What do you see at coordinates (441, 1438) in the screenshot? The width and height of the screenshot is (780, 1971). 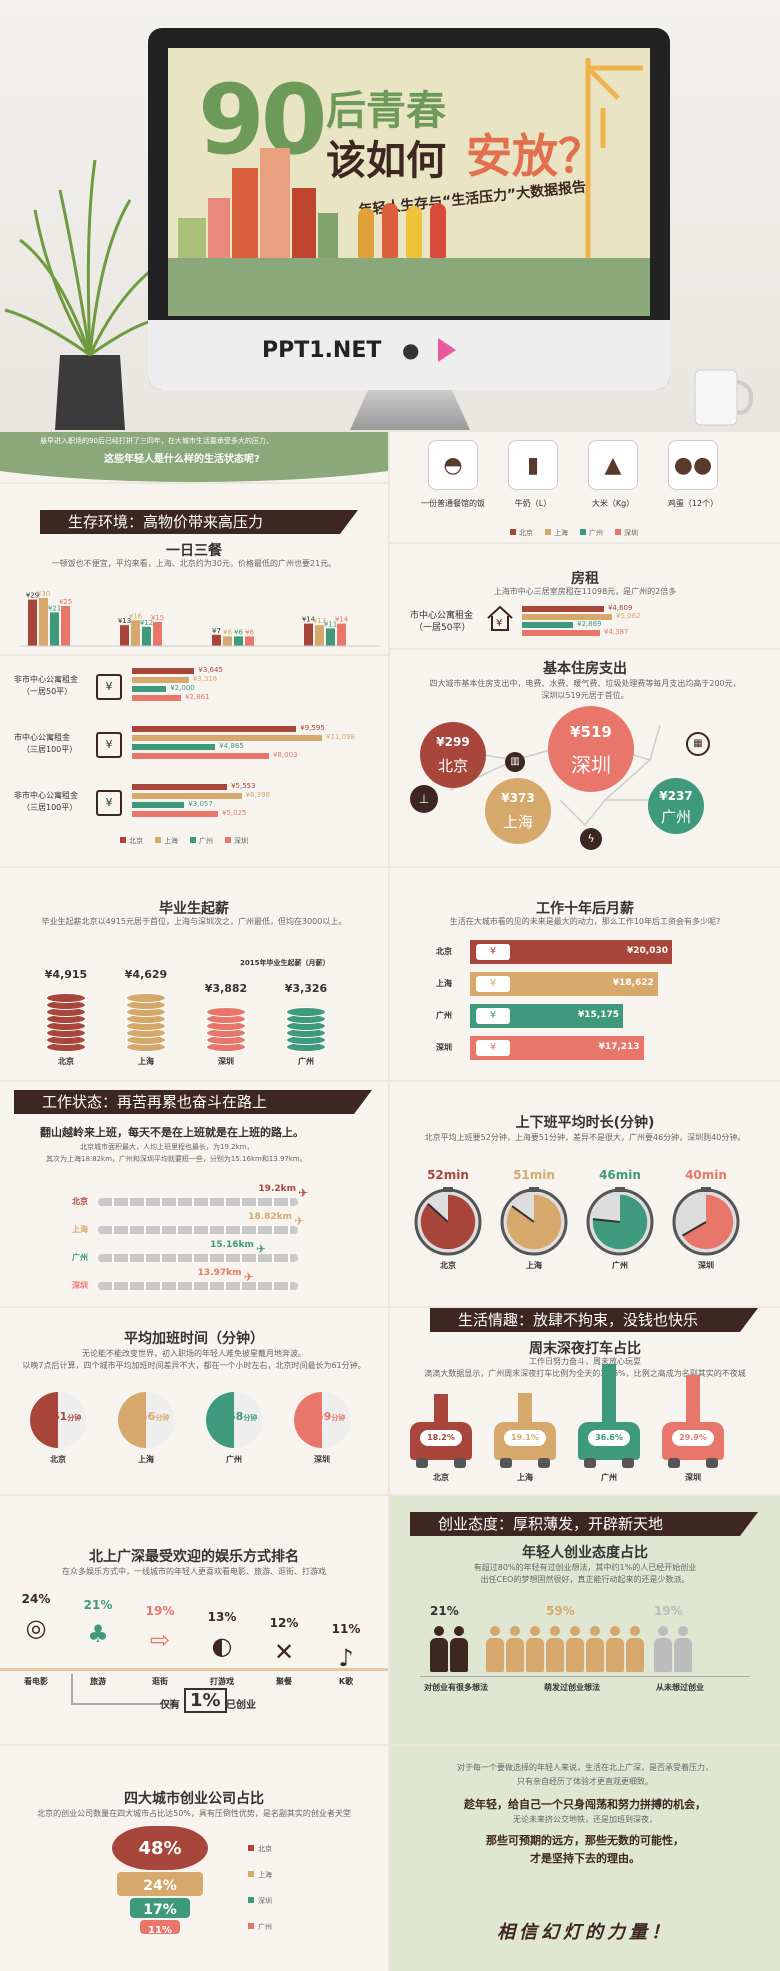 I see `taxi-value: 18.2%` at bounding box center [441, 1438].